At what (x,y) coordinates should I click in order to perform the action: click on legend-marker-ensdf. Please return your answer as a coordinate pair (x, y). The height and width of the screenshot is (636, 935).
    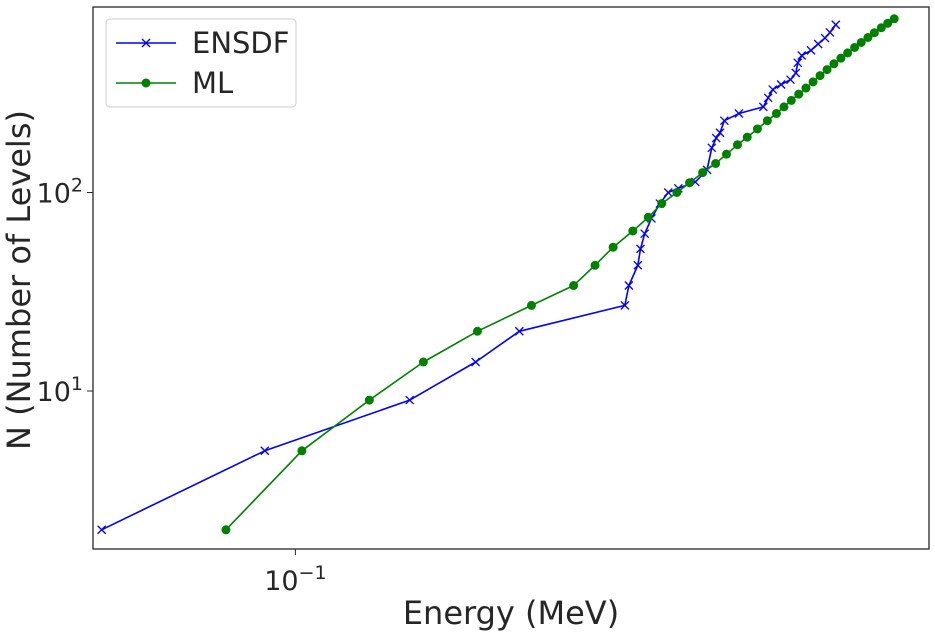
    Looking at the image, I should click on (146, 43).